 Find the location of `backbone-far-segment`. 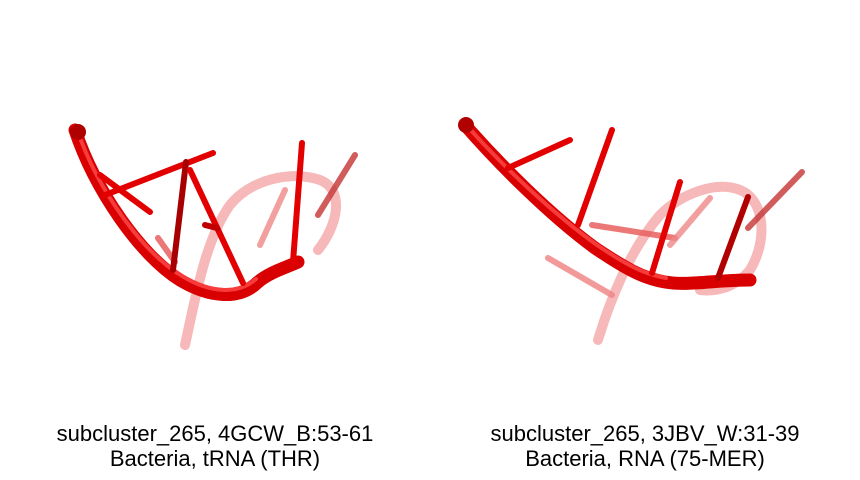

backbone-far-segment is located at coordinates (260, 260).